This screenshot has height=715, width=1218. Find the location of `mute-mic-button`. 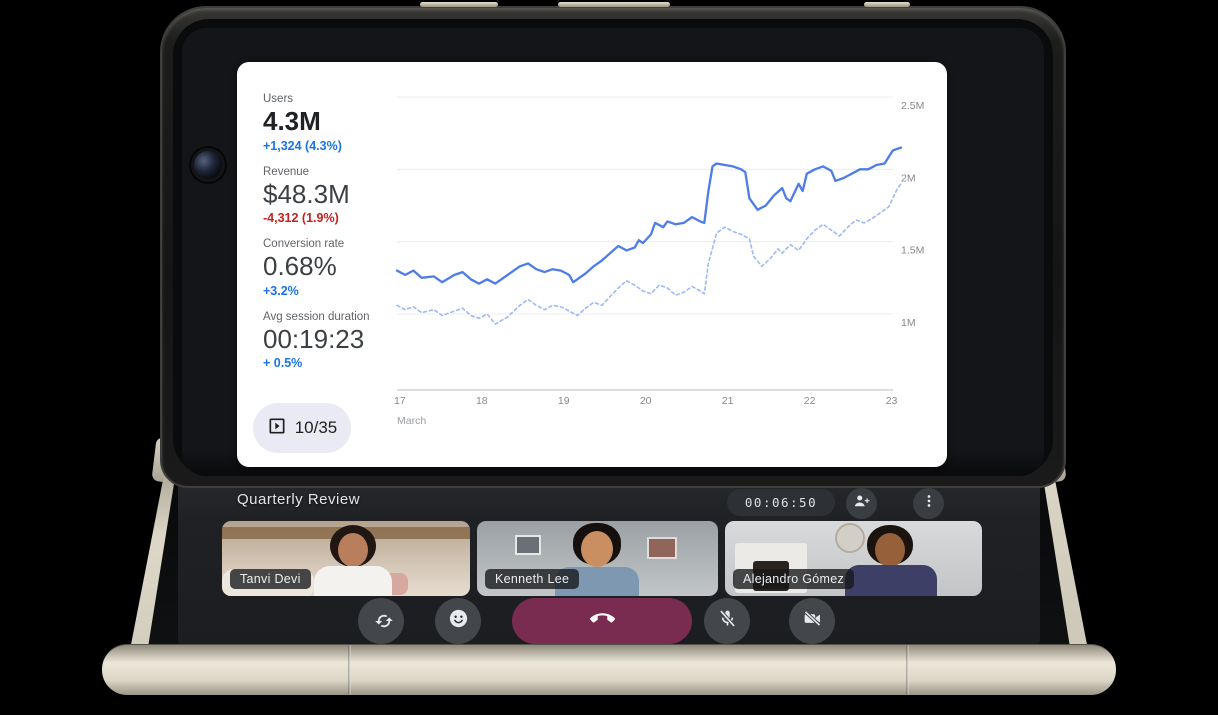

mute-mic-button is located at coordinates (727, 621).